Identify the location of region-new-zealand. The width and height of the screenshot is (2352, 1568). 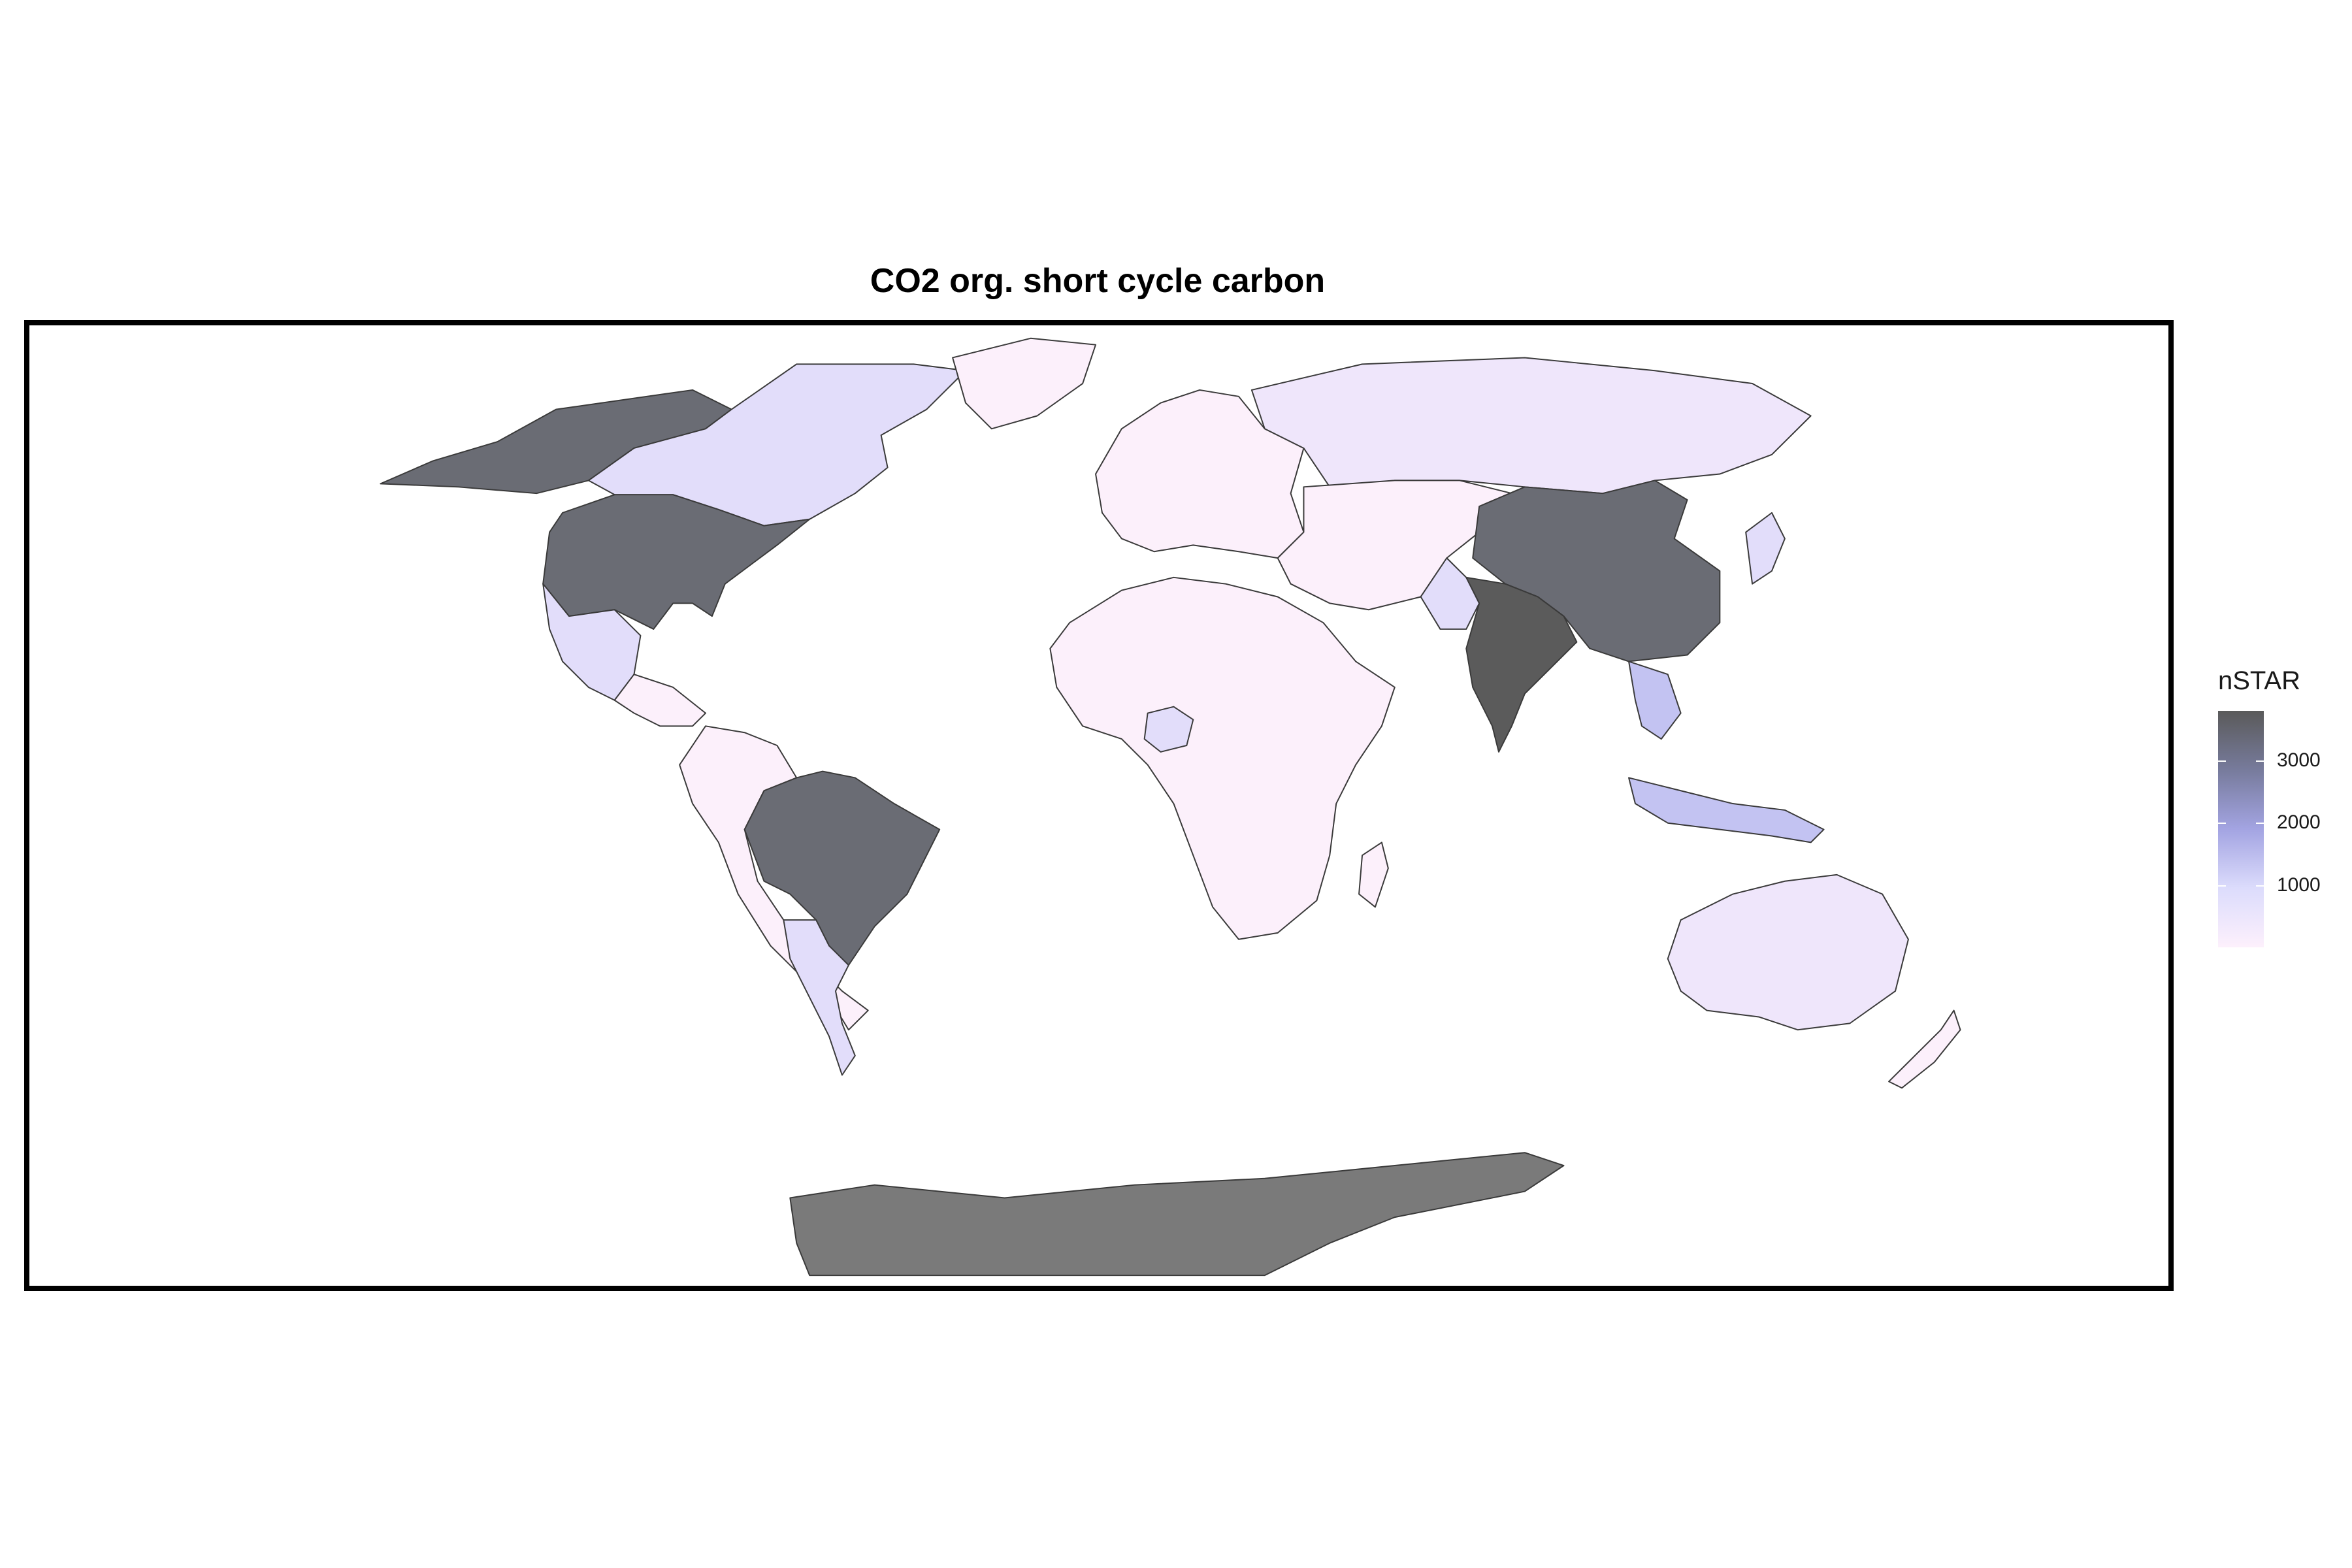
(1924, 1049).